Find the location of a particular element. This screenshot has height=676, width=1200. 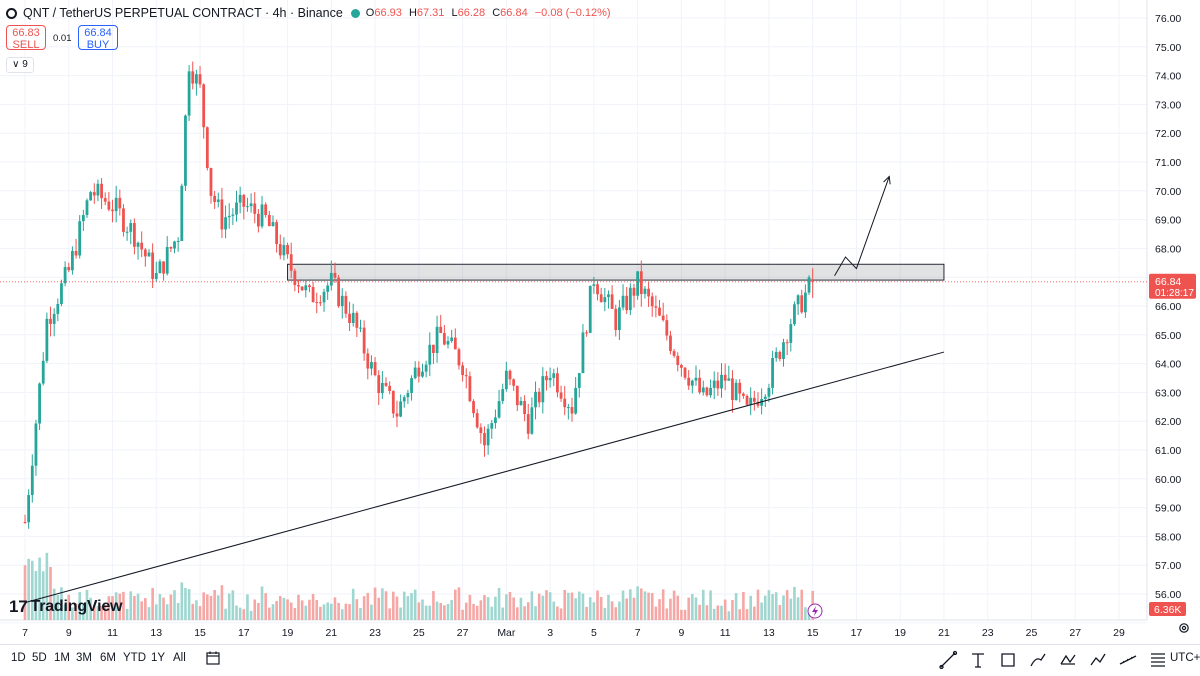

sell-button: 66.83 SELL is located at coordinates (26, 38).